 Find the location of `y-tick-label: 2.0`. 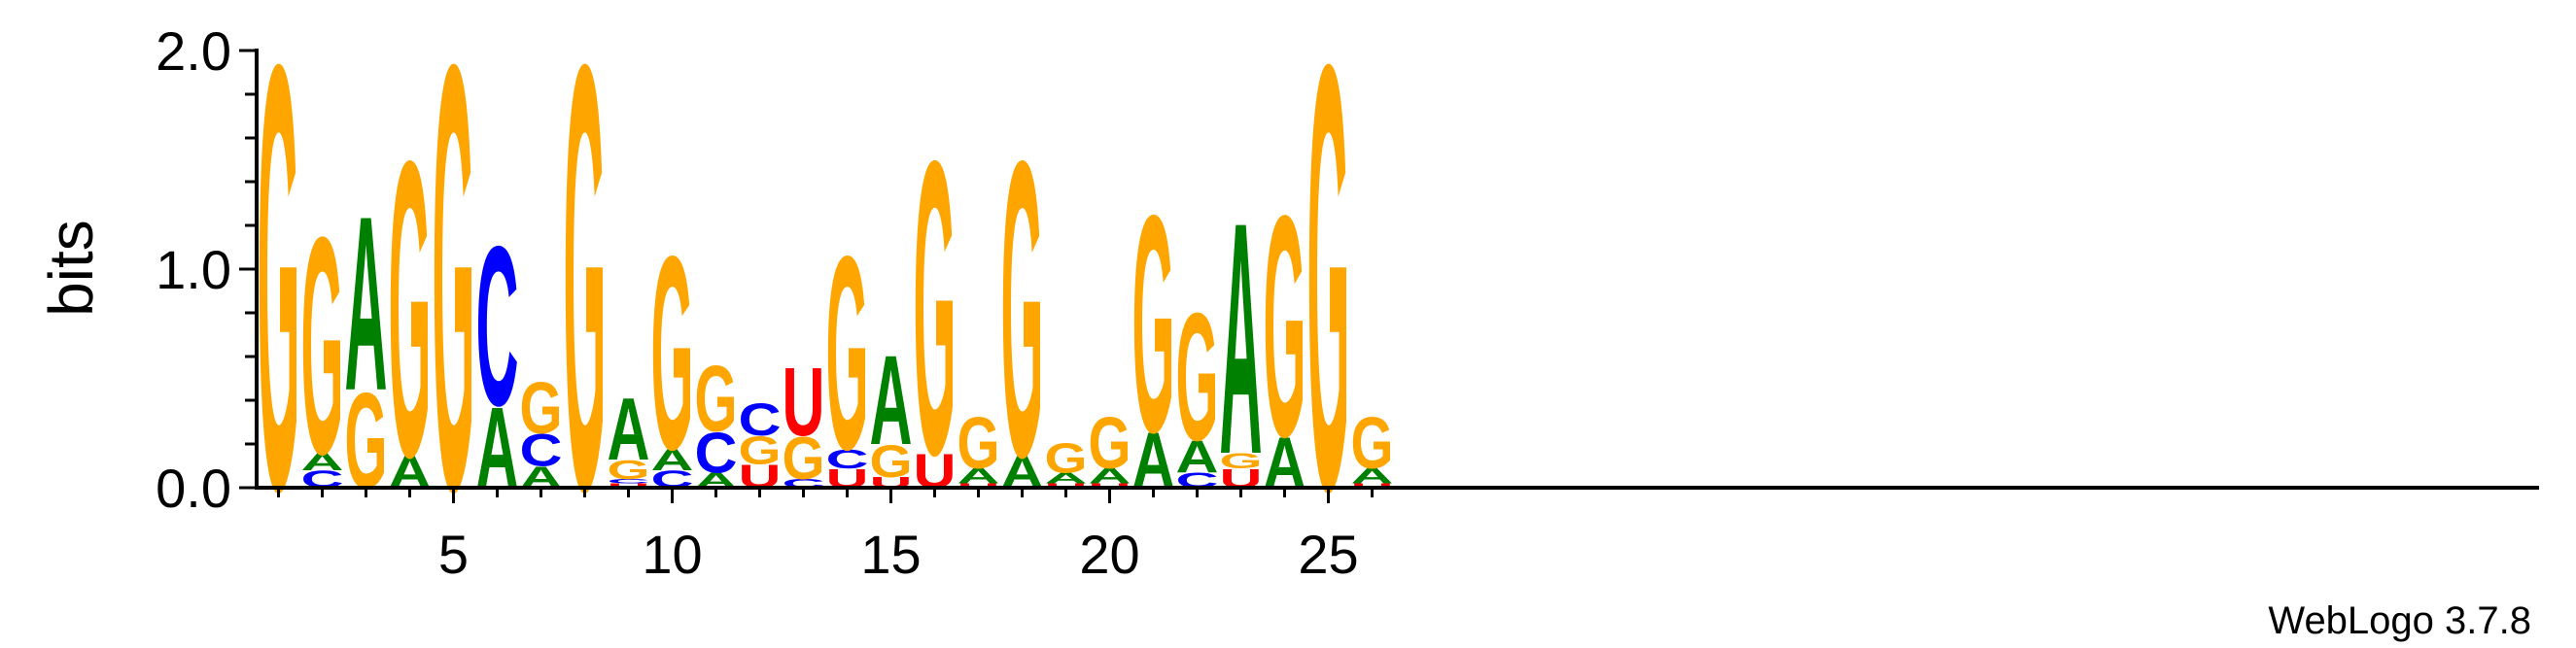

y-tick-label: 2.0 is located at coordinates (193, 51).